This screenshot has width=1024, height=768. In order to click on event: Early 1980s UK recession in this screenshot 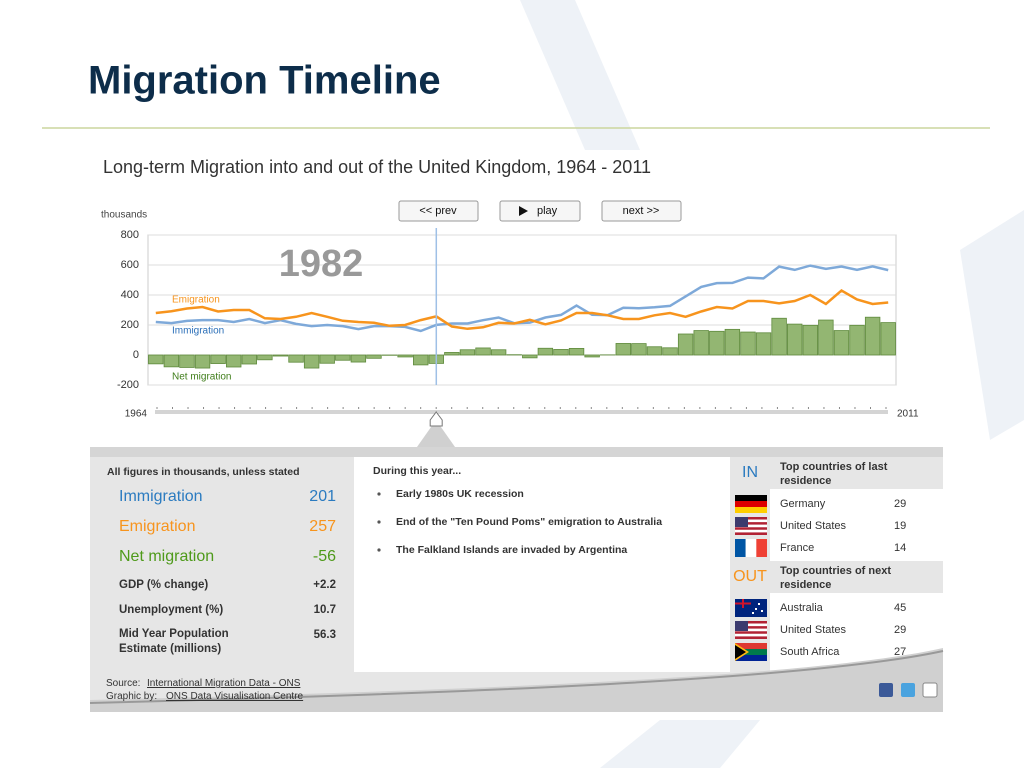, I will do `click(460, 494)`.